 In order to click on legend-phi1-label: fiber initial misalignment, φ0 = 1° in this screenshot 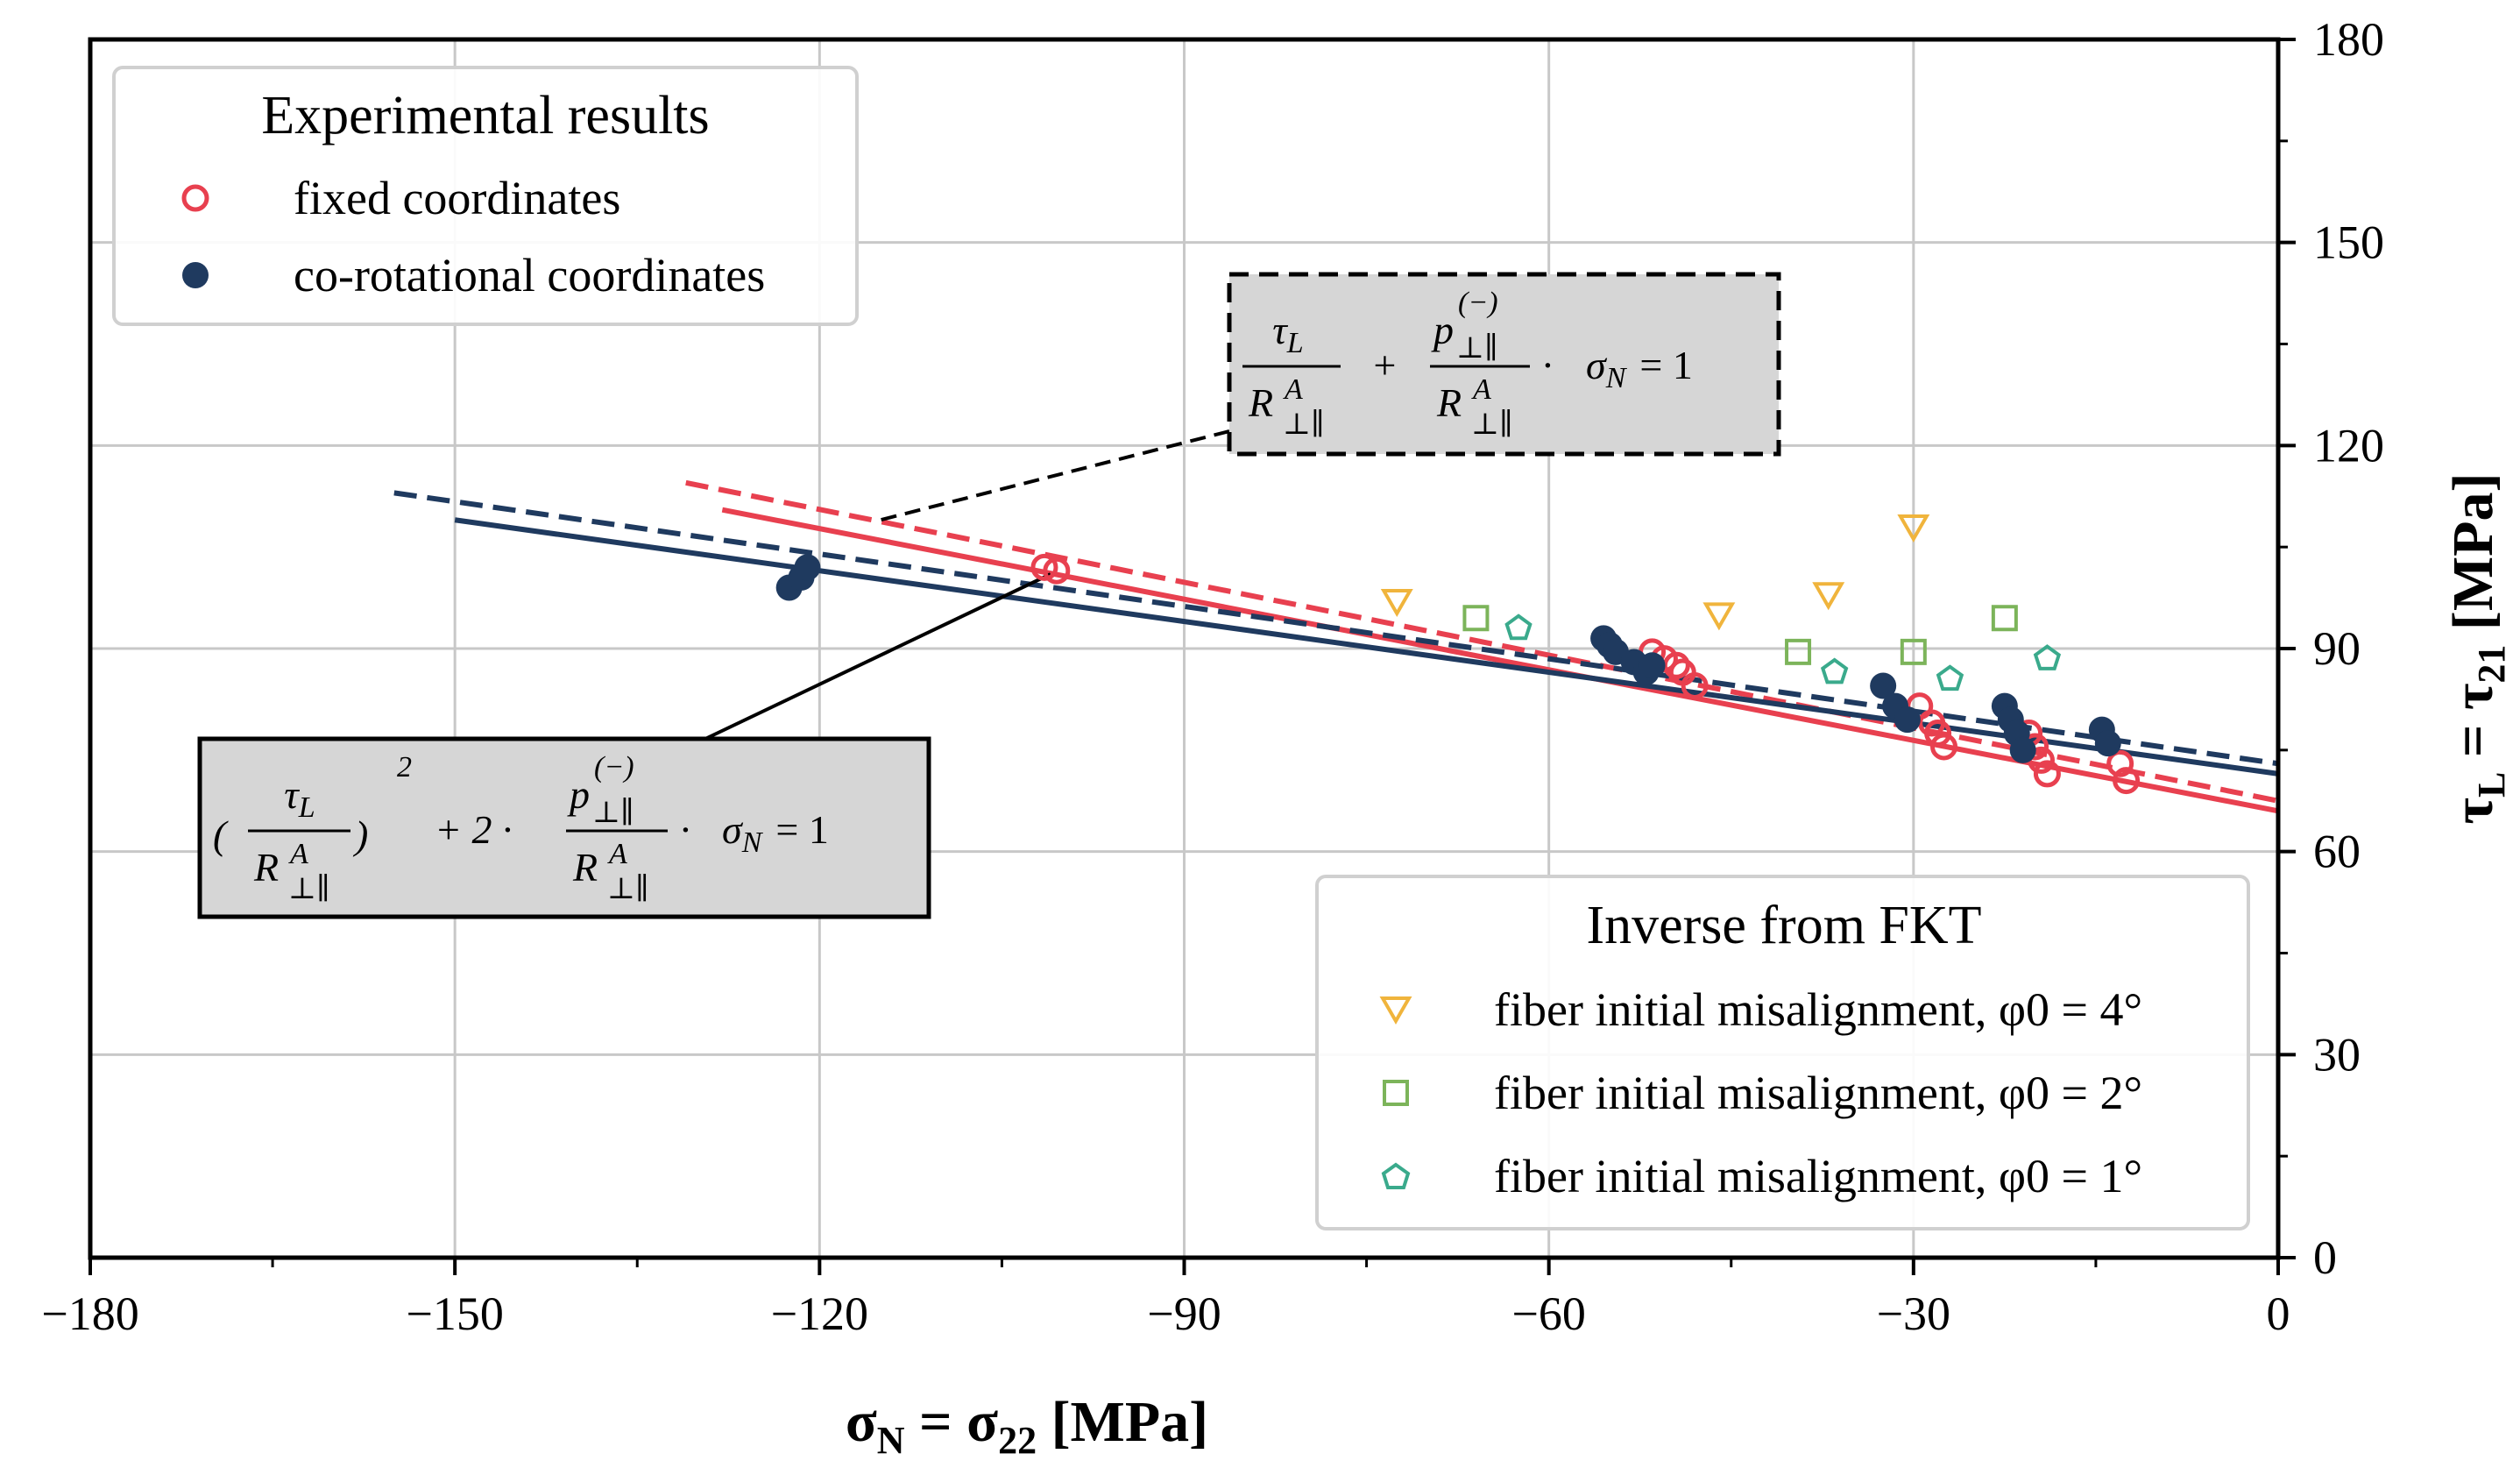, I will do `click(1818, 1176)`.